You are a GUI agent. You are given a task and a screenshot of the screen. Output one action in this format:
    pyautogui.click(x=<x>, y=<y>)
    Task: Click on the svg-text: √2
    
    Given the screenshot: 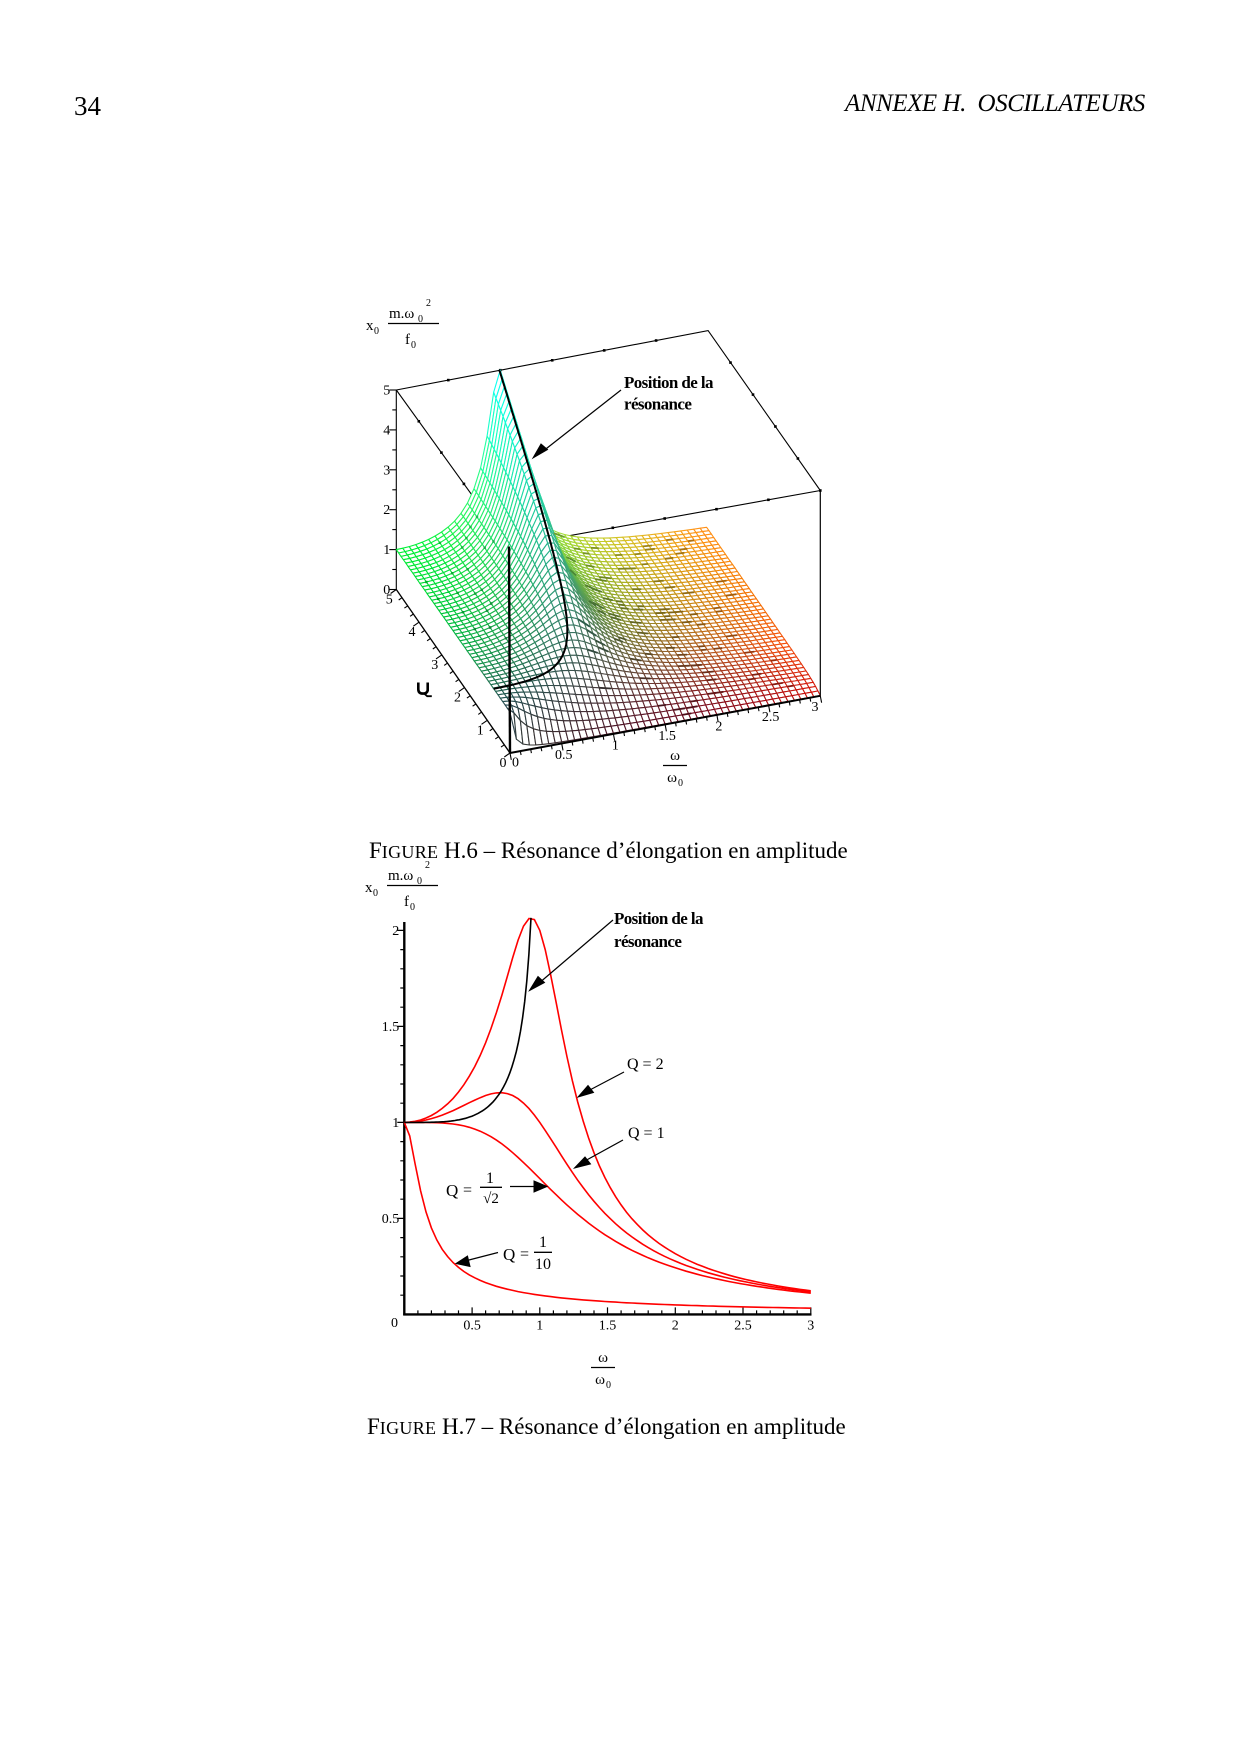 What is the action you would take?
    pyautogui.click(x=491, y=1199)
    